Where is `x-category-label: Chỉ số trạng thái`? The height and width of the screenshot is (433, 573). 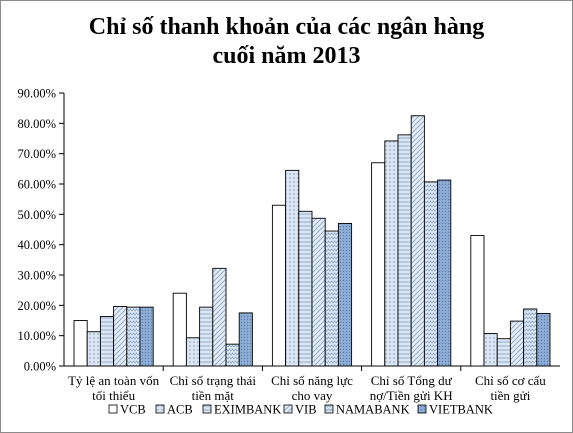
x-category-label: Chỉ số trạng thái is located at coordinates (213, 380).